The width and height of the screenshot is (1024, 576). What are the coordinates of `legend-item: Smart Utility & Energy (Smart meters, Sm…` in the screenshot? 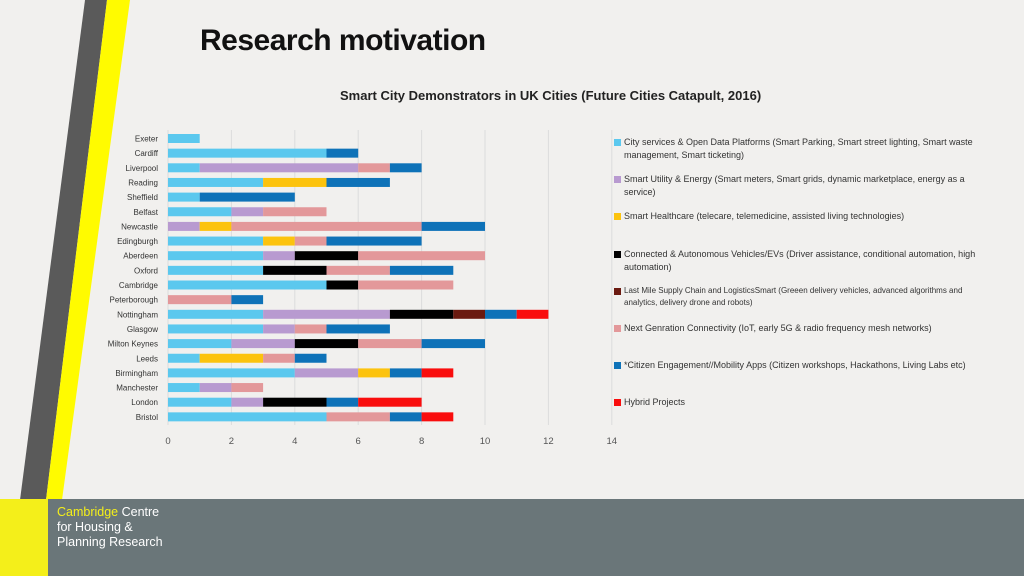 It's located at (799, 186).